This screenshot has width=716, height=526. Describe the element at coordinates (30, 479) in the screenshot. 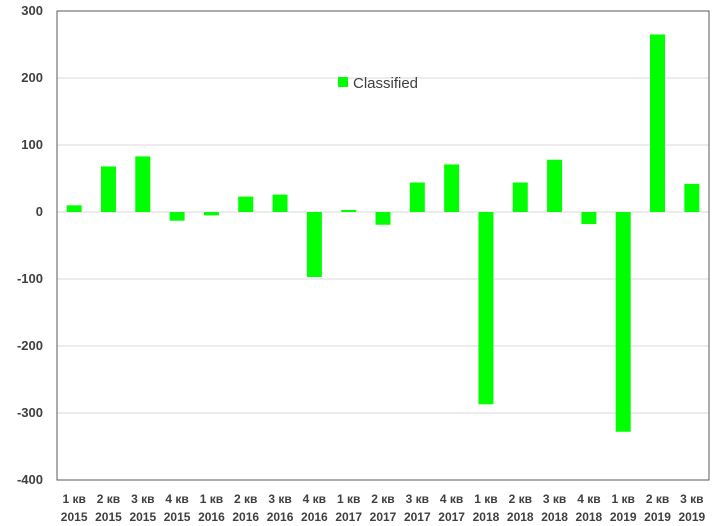

I see `y-tick-label: -400` at that location.